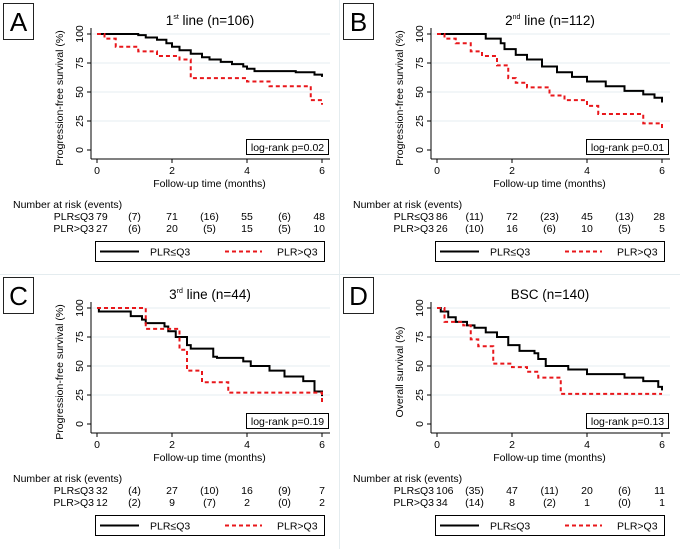  I want to click on risk-cell: 26, so click(442, 229).